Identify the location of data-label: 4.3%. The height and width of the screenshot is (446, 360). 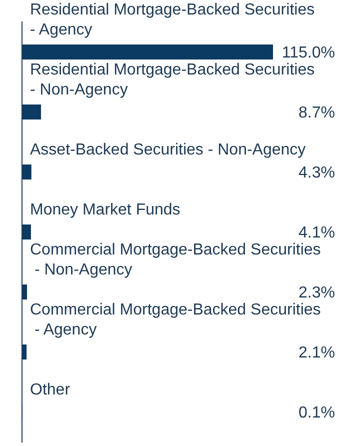
(316, 173).